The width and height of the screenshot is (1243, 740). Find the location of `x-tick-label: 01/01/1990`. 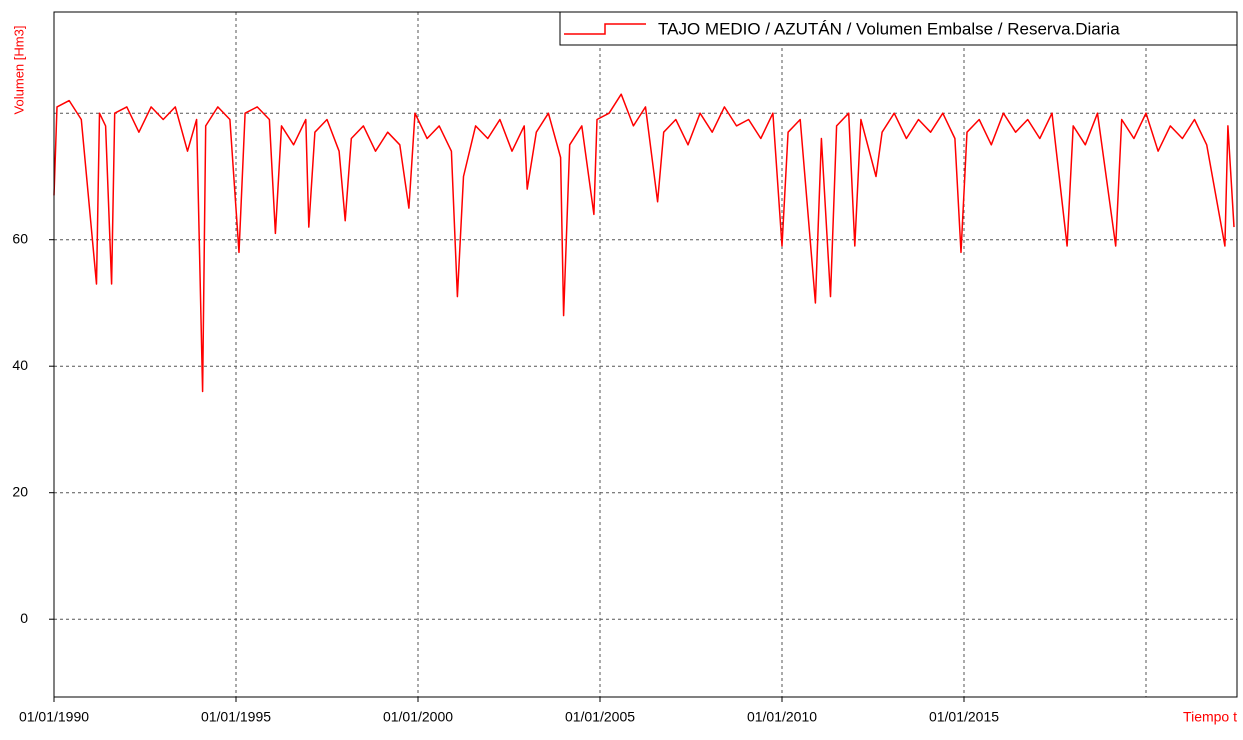

x-tick-label: 01/01/1990 is located at coordinates (54, 717).